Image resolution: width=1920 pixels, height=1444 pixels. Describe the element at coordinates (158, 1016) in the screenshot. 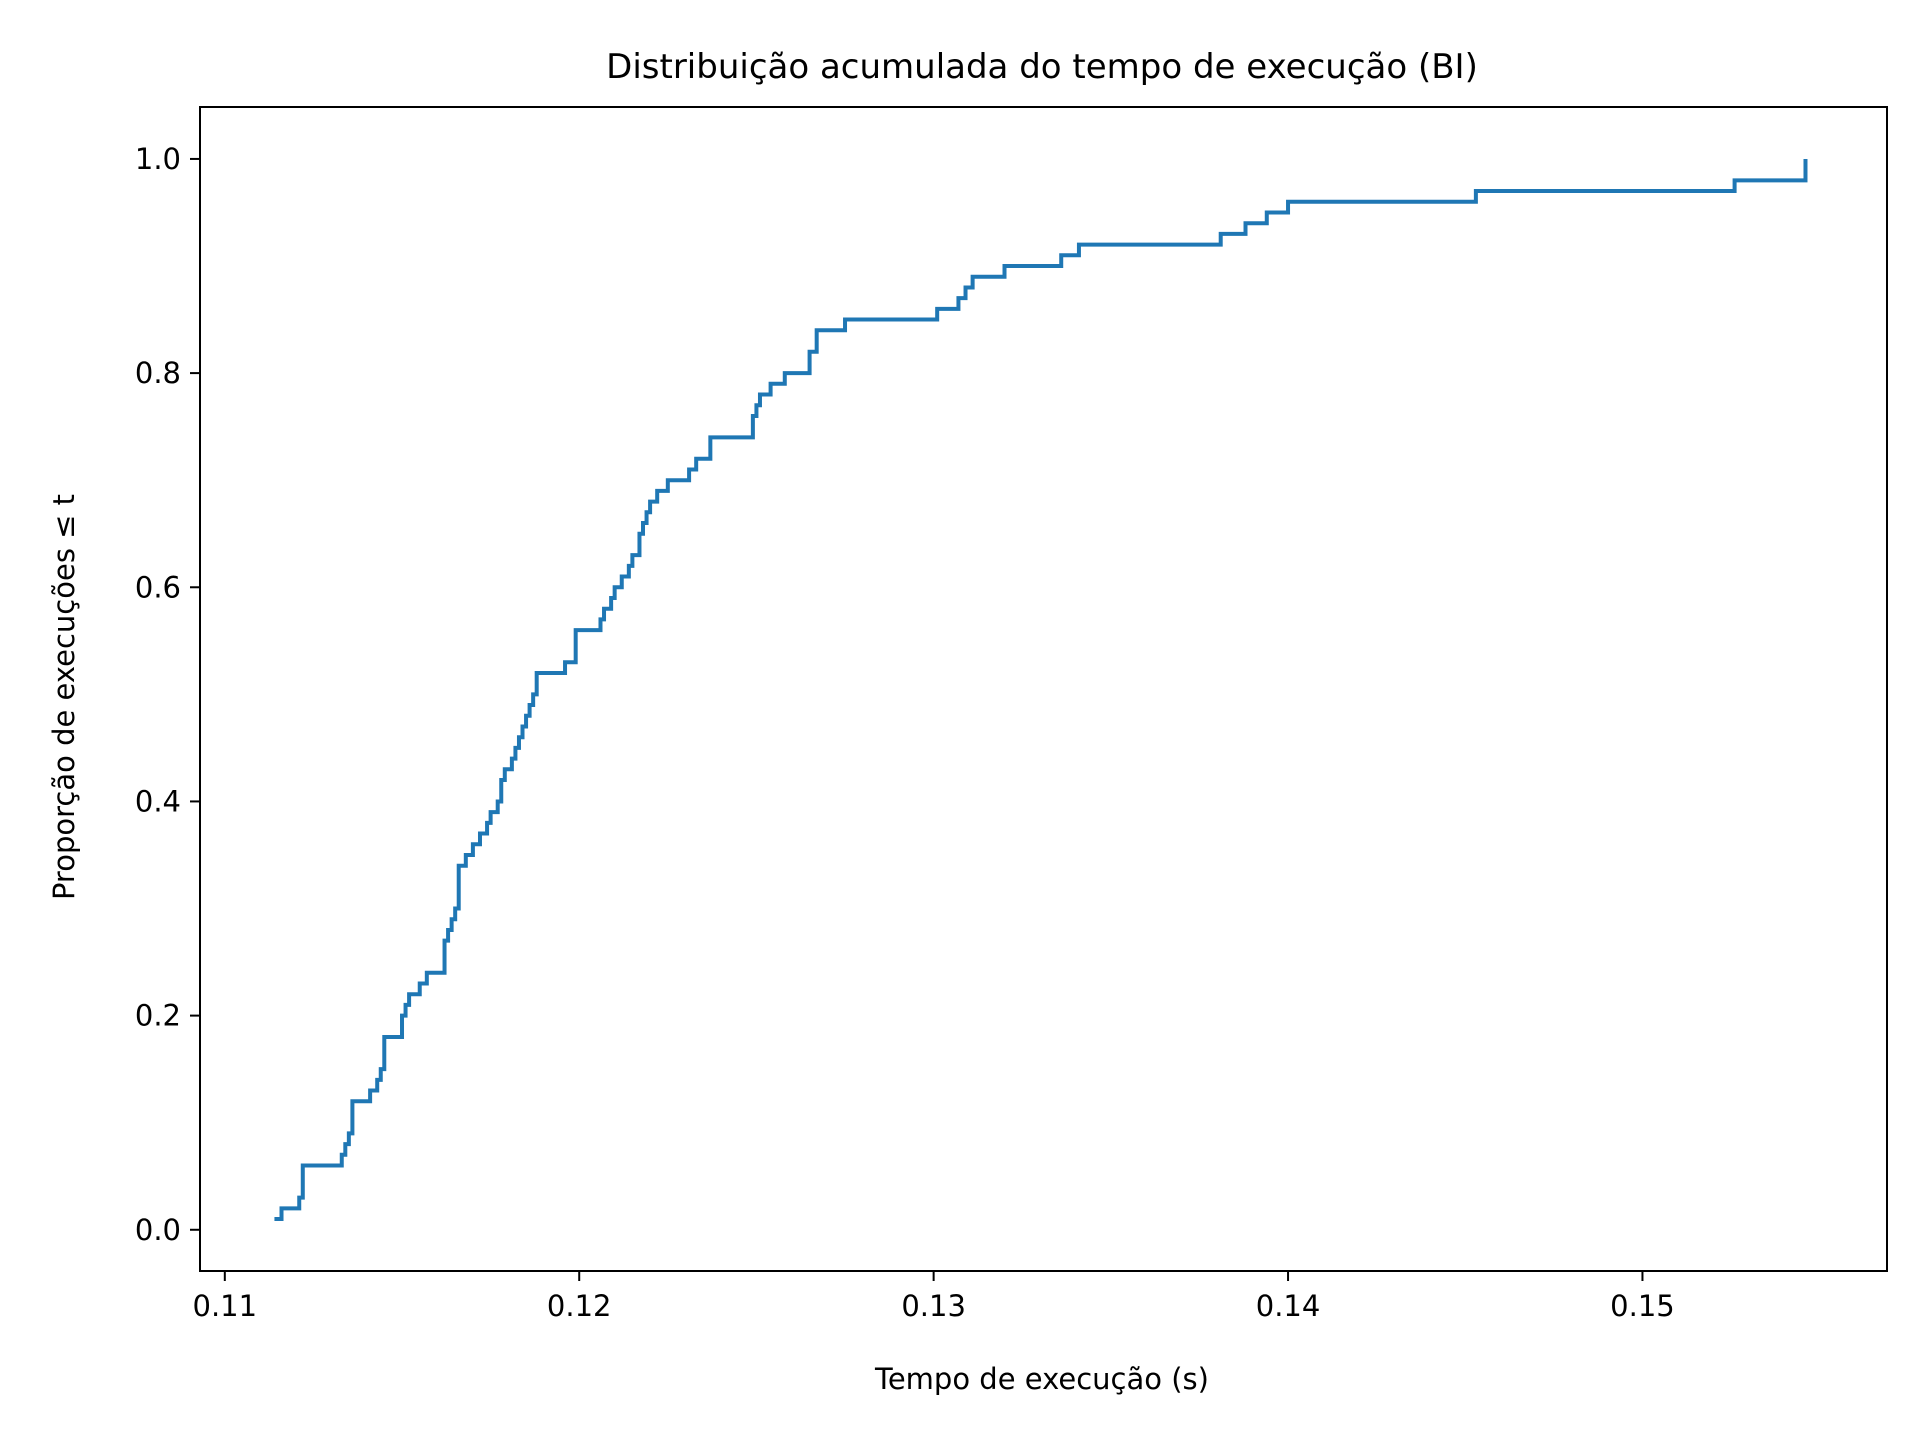

I see `y-tick-label: 0.2` at that location.